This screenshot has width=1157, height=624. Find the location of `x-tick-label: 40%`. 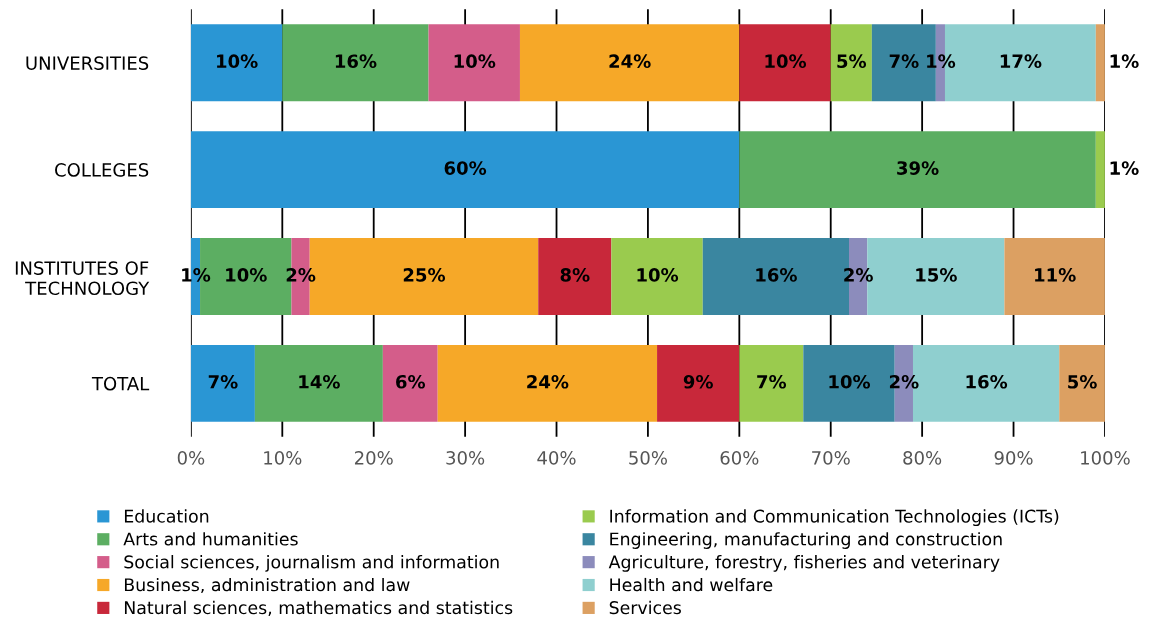

x-tick-label: 40% is located at coordinates (556, 458).